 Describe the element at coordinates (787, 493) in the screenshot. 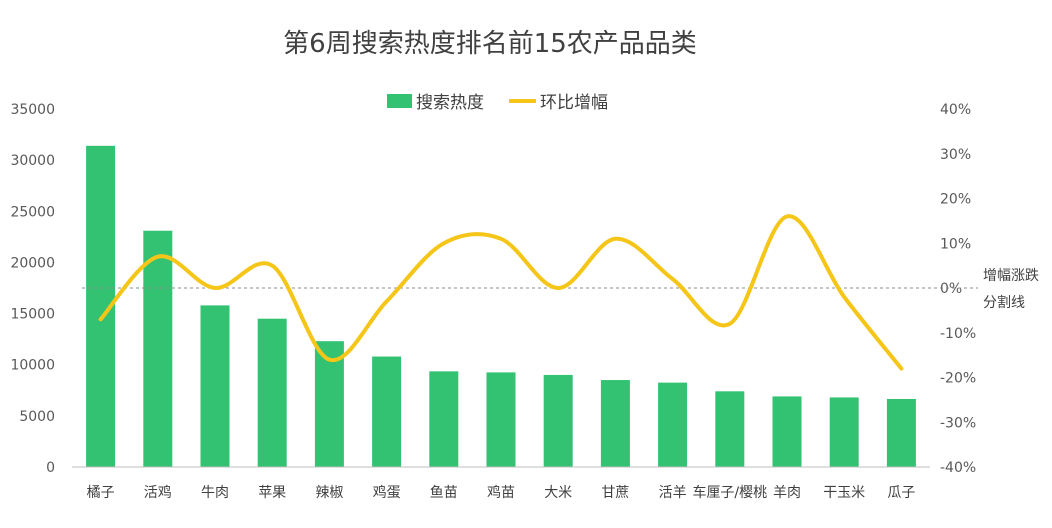

I see `category-label: 羊肉` at that location.